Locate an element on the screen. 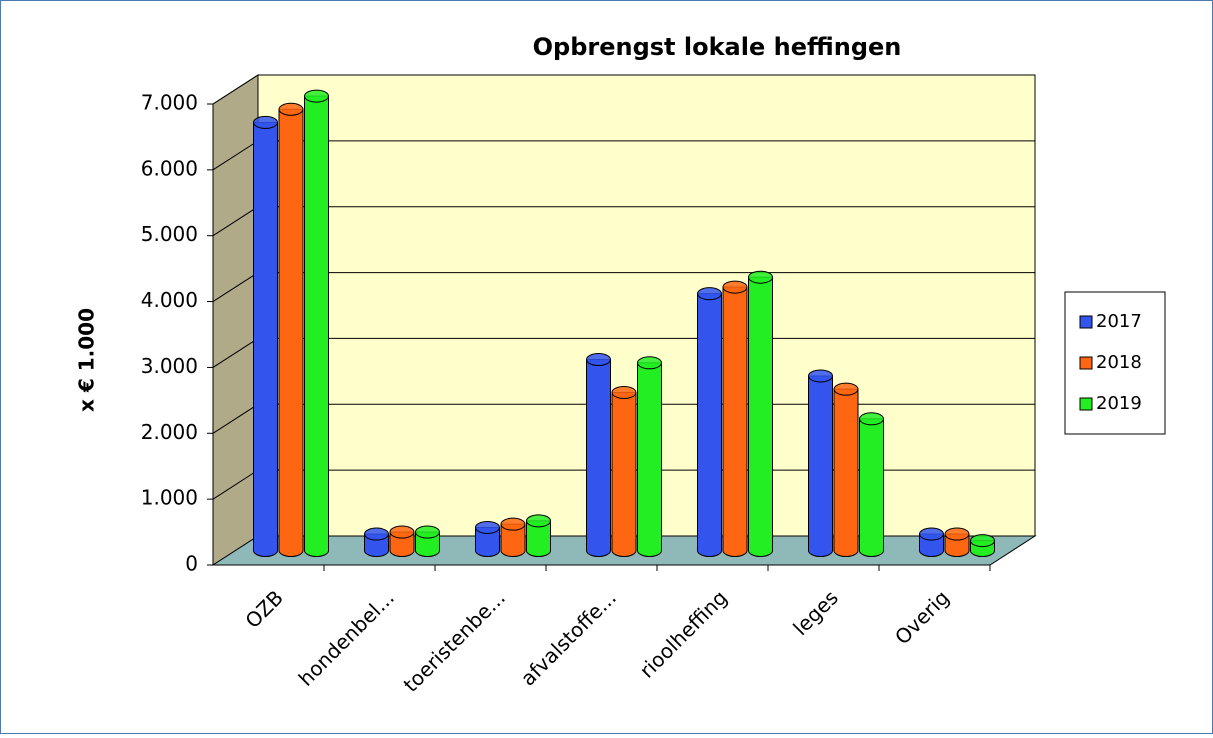 Image resolution: width=1213 pixels, height=738 pixels. y-axis-label: x € 1.000 is located at coordinates (87, 360).